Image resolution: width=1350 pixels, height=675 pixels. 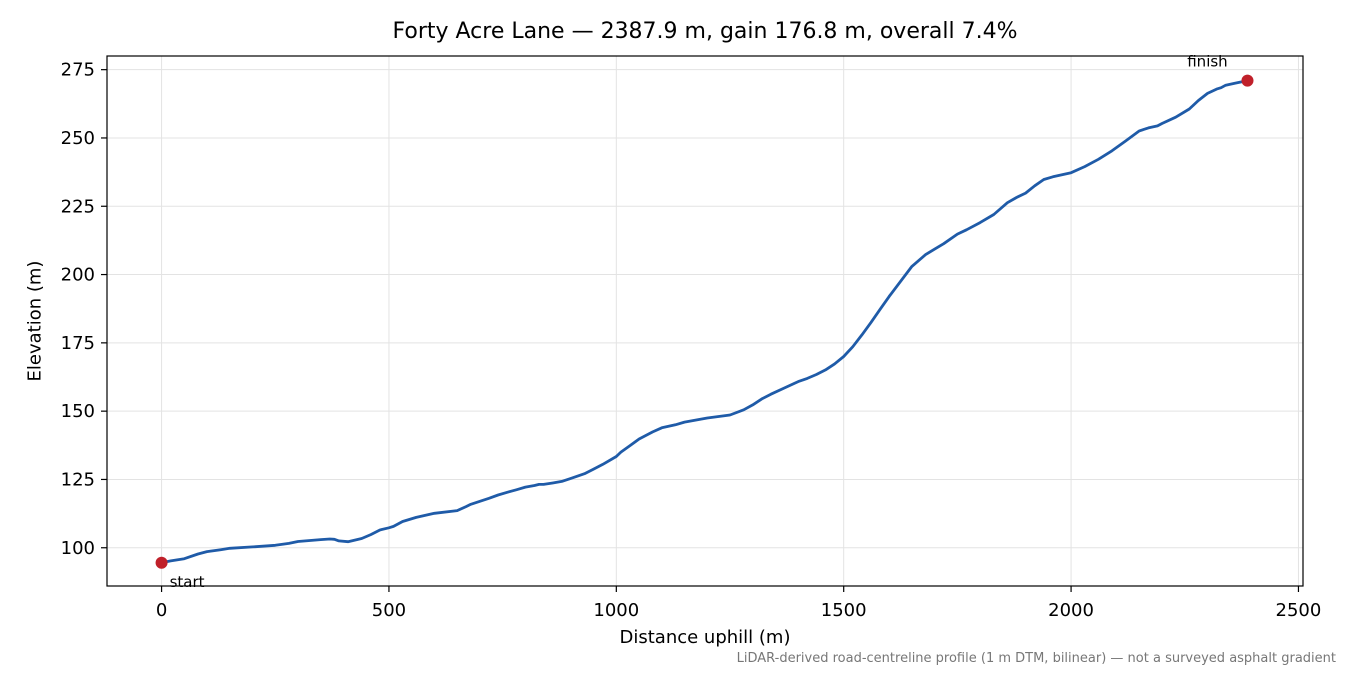 What do you see at coordinates (616, 610) in the screenshot?
I see `x-tick-label: 1000` at bounding box center [616, 610].